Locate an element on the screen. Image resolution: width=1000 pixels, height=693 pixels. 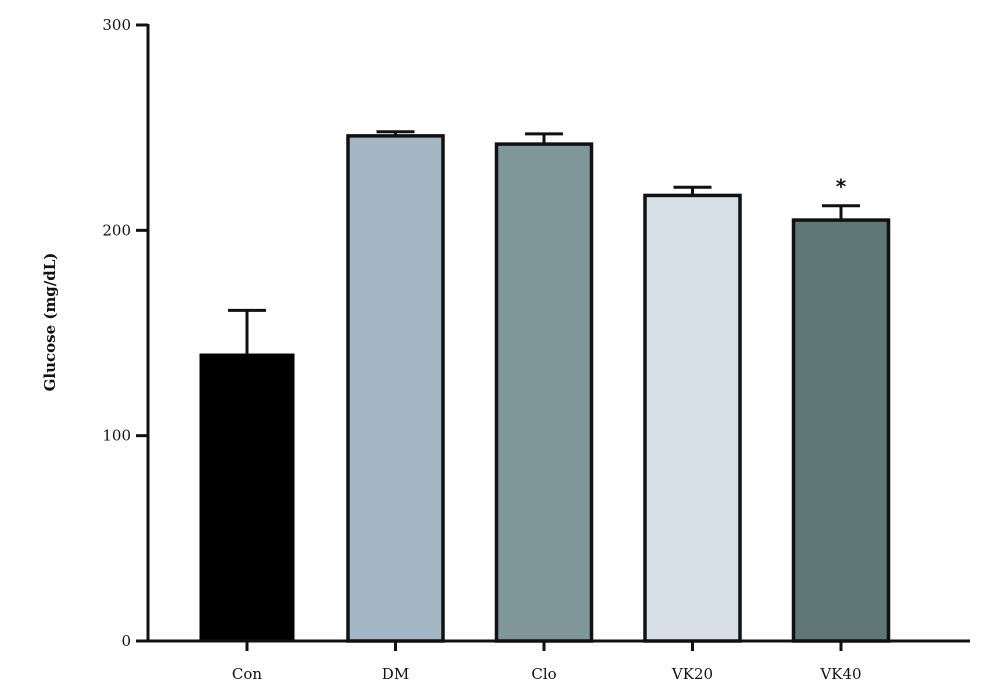
y-tick-label: 0 is located at coordinates (126, 641).